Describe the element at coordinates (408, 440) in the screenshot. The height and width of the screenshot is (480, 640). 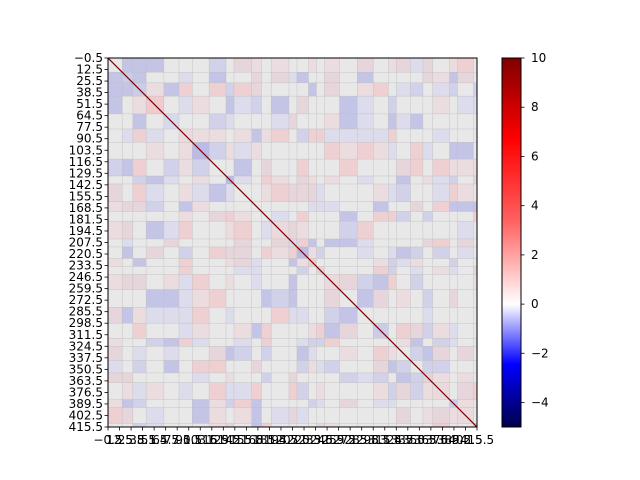
I see `x-tick-label: 337.5` at that location.